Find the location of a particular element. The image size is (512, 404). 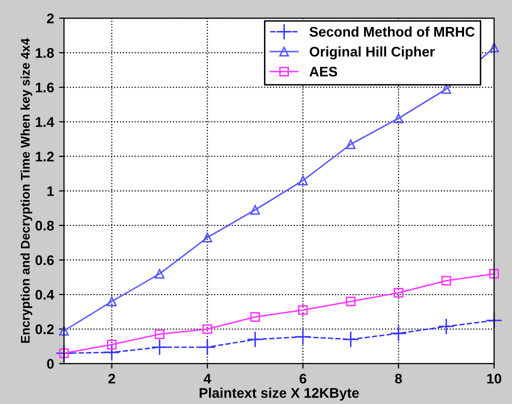

y-tick-label: 1.2 is located at coordinates (45, 157).